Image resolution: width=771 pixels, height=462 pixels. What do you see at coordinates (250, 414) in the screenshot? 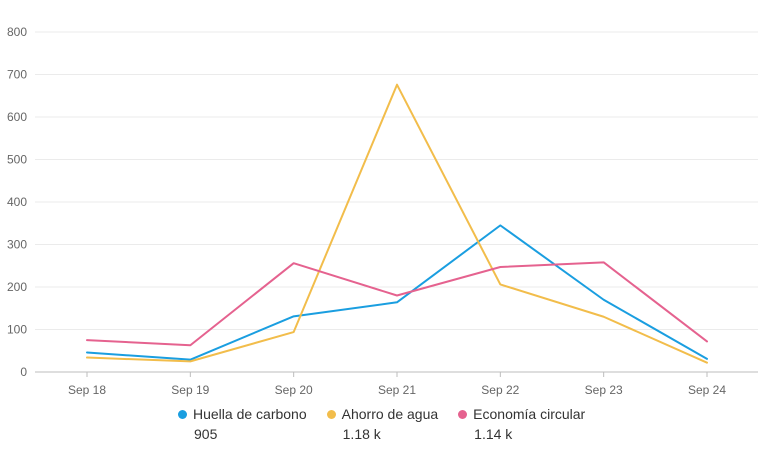
I see `legend-label: Huella de carbono` at bounding box center [250, 414].